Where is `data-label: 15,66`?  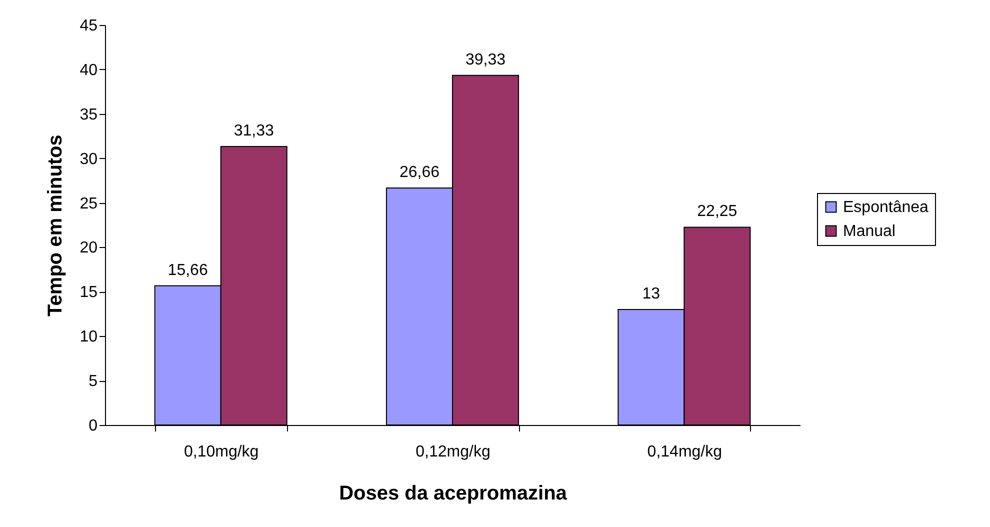
data-label: 15,66 is located at coordinates (188, 270).